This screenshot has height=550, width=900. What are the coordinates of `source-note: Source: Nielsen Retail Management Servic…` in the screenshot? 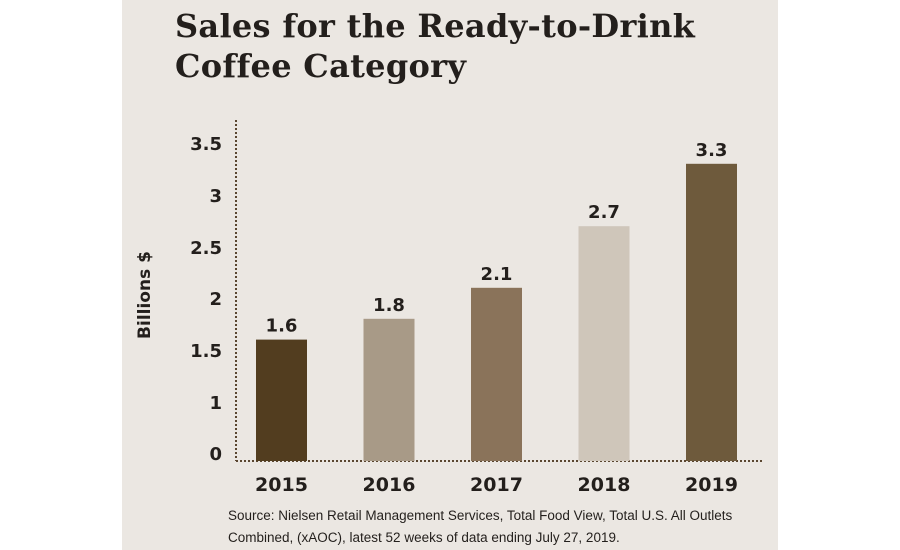 It's located at (498, 527).